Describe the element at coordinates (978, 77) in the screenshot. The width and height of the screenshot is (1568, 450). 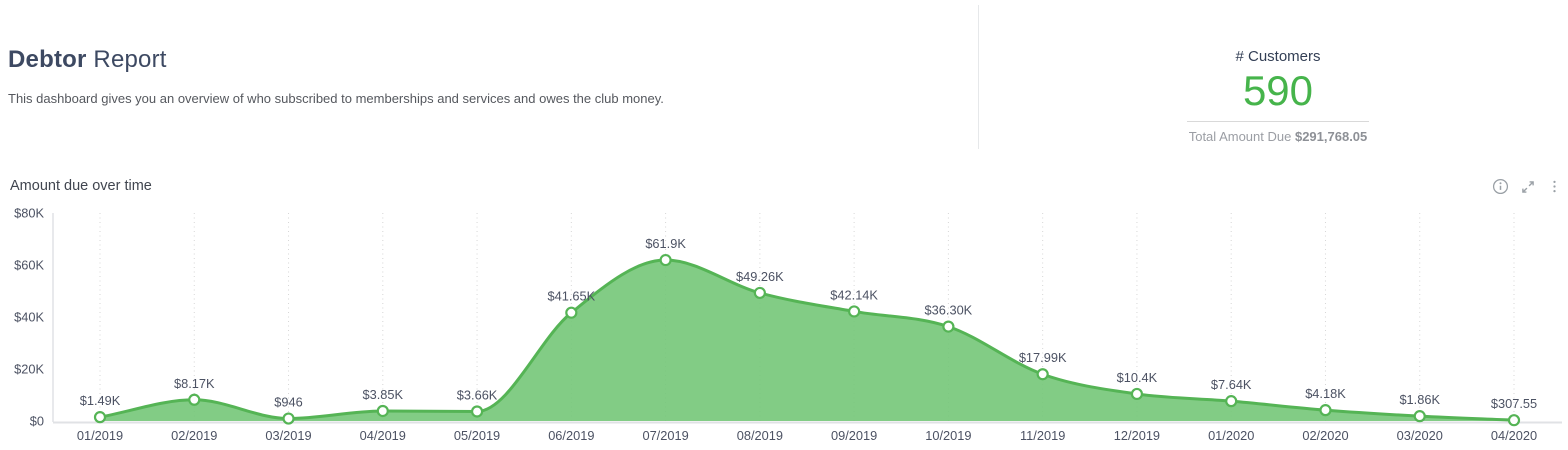
I see `header-divider` at that location.